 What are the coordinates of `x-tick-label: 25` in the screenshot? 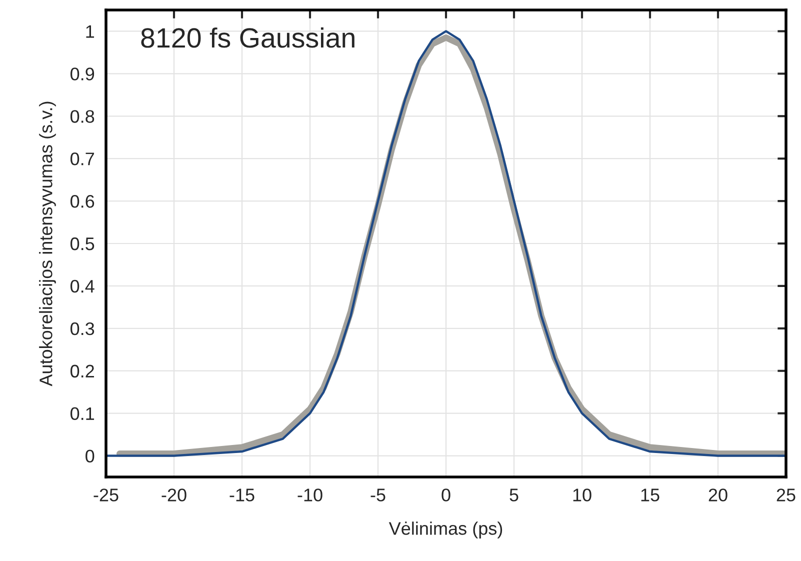 It's located at (786, 495).